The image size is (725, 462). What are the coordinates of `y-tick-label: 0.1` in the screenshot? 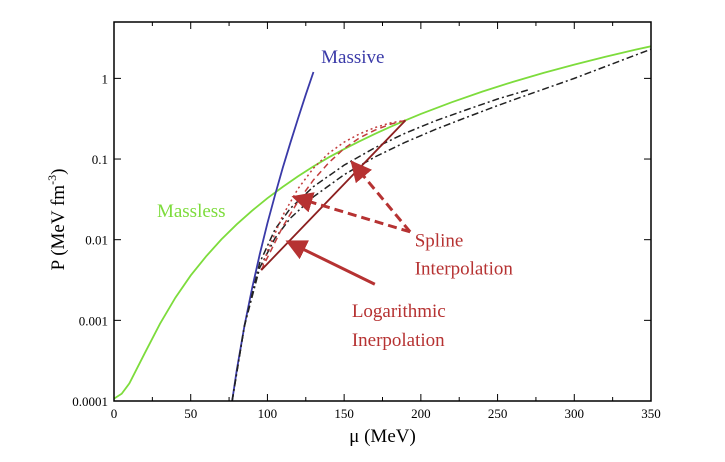 It's located at (100, 159).